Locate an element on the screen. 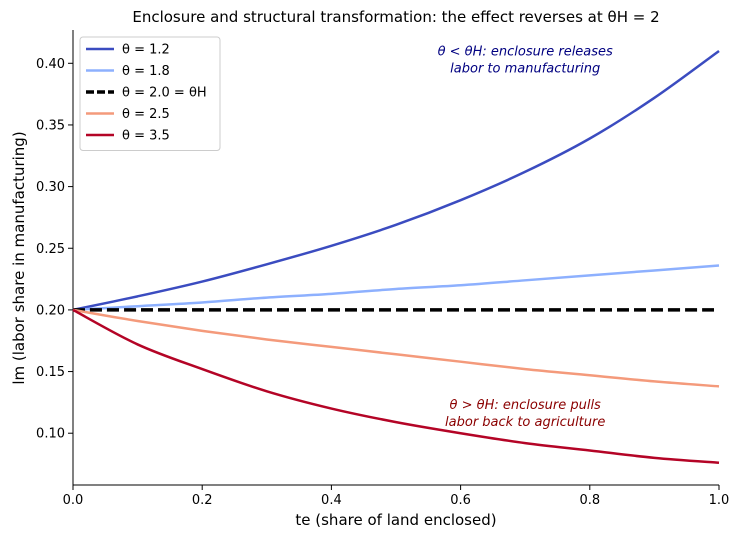  legend: θ = 1.2 θ = 1.8 θ = 2.0 = θH θ = 2.5 θ = 3.5 is located at coordinates (150, 93).